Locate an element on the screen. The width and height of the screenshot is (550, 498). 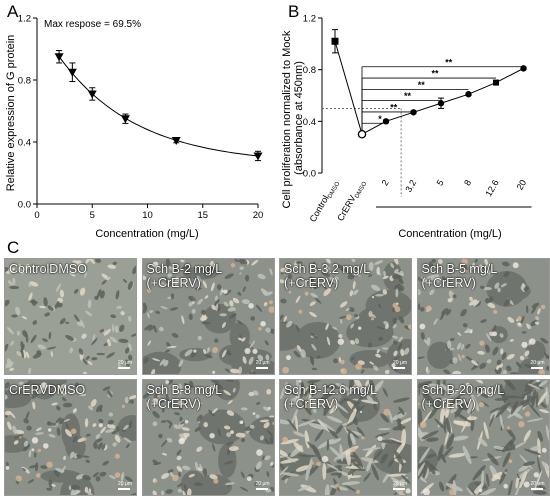
chart-b-category-label: 2 is located at coordinates (385, 182).